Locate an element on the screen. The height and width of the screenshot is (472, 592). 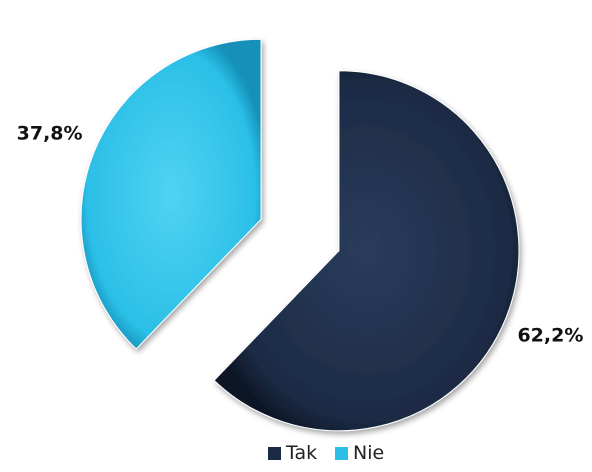
data-label-nie: 37,8% is located at coordinates (50, 134).